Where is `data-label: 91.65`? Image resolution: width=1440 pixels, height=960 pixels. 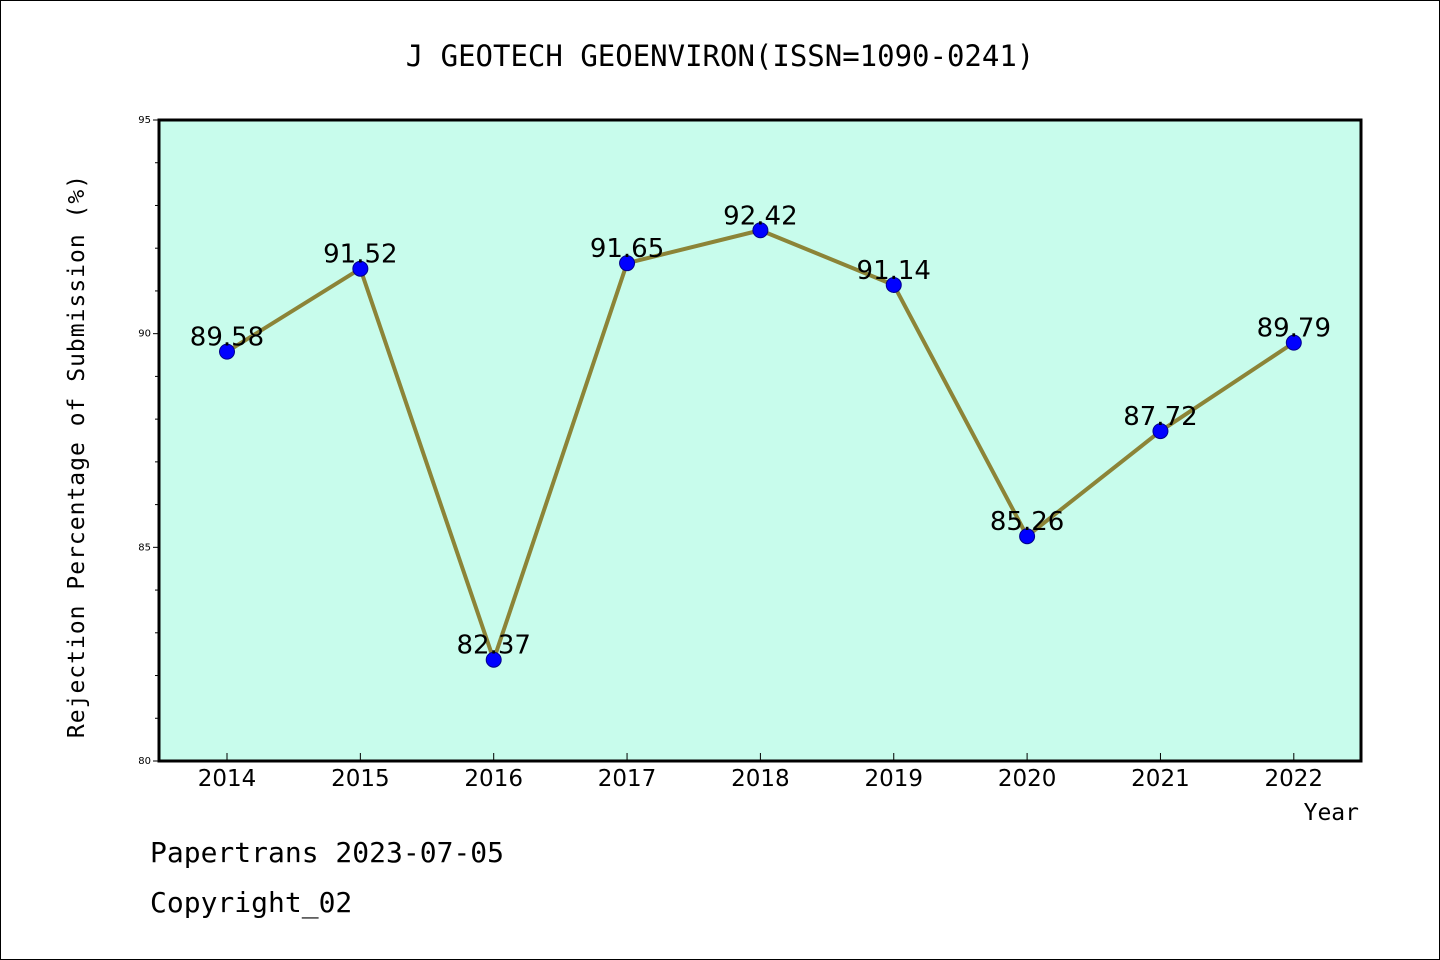
data-label: 91.65 is located at coordinates (627, 249).